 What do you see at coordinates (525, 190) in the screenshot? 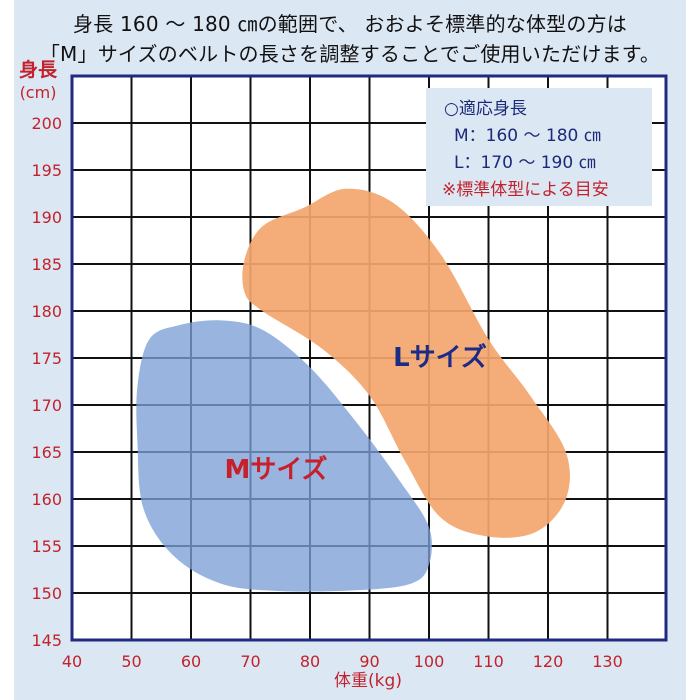
I see `legend-note: ※標準体型による目安` at bounding box center [525, 190].